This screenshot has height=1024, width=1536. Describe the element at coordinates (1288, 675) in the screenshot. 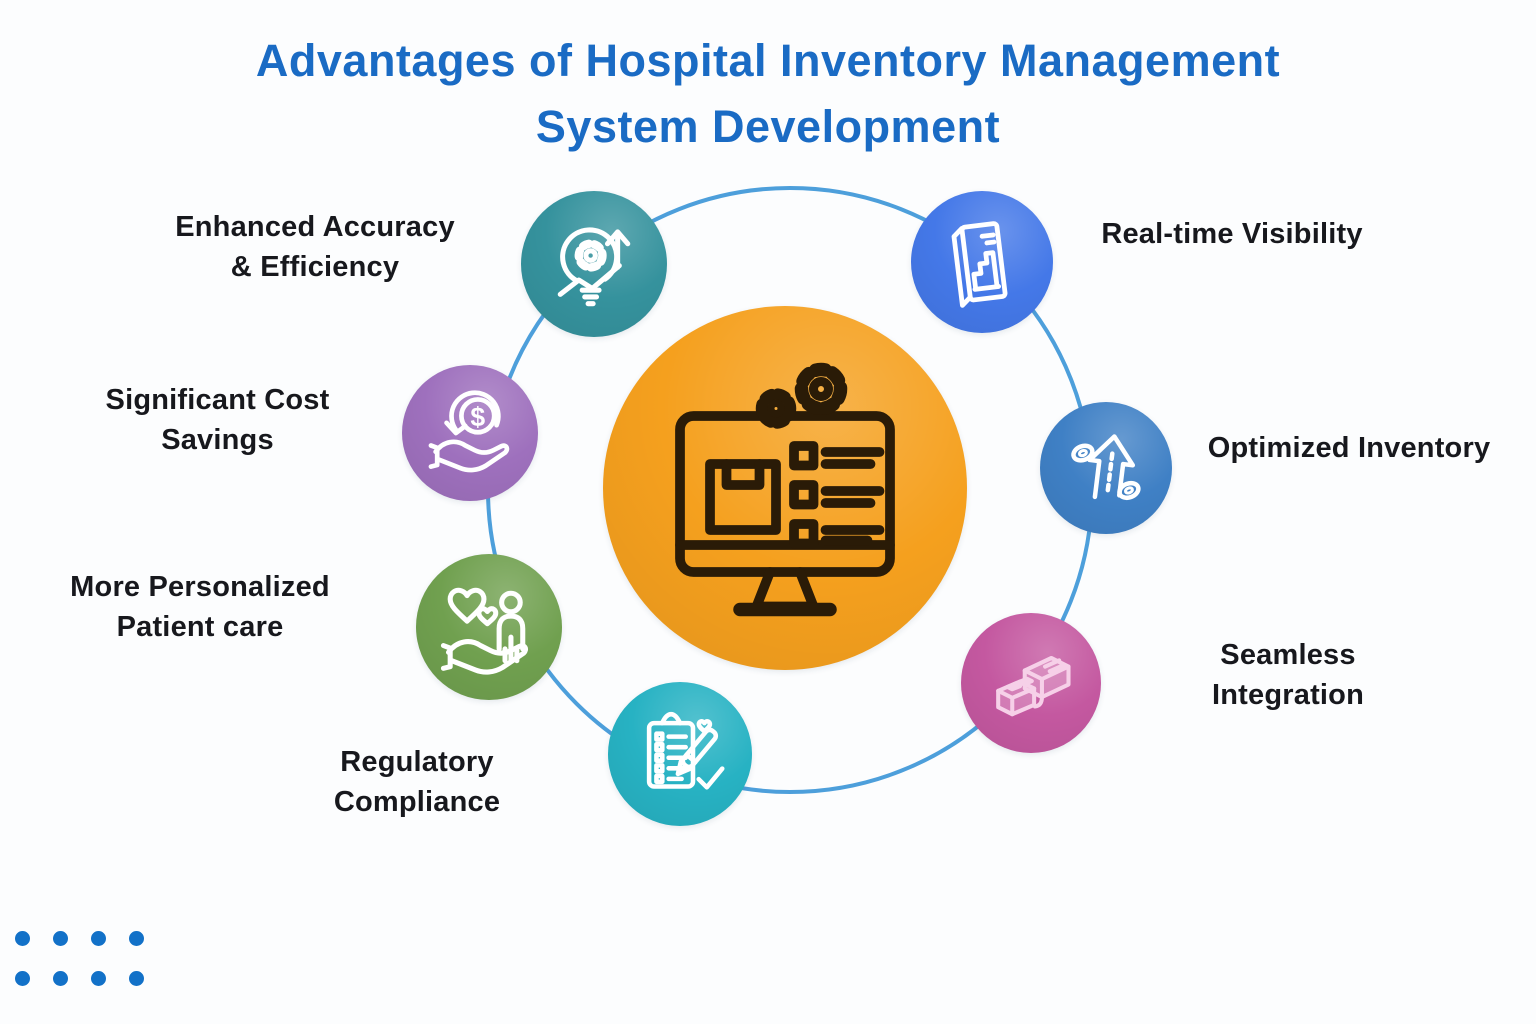

I see `node-label-seamless-integration: Seamless Integration` at that location.